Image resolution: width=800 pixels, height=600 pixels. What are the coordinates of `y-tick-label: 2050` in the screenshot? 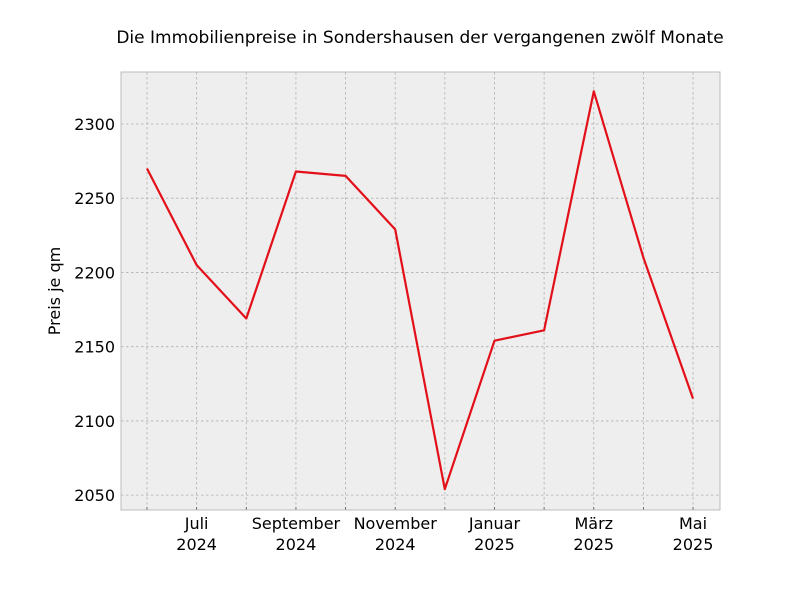 It's located at (94, 495).